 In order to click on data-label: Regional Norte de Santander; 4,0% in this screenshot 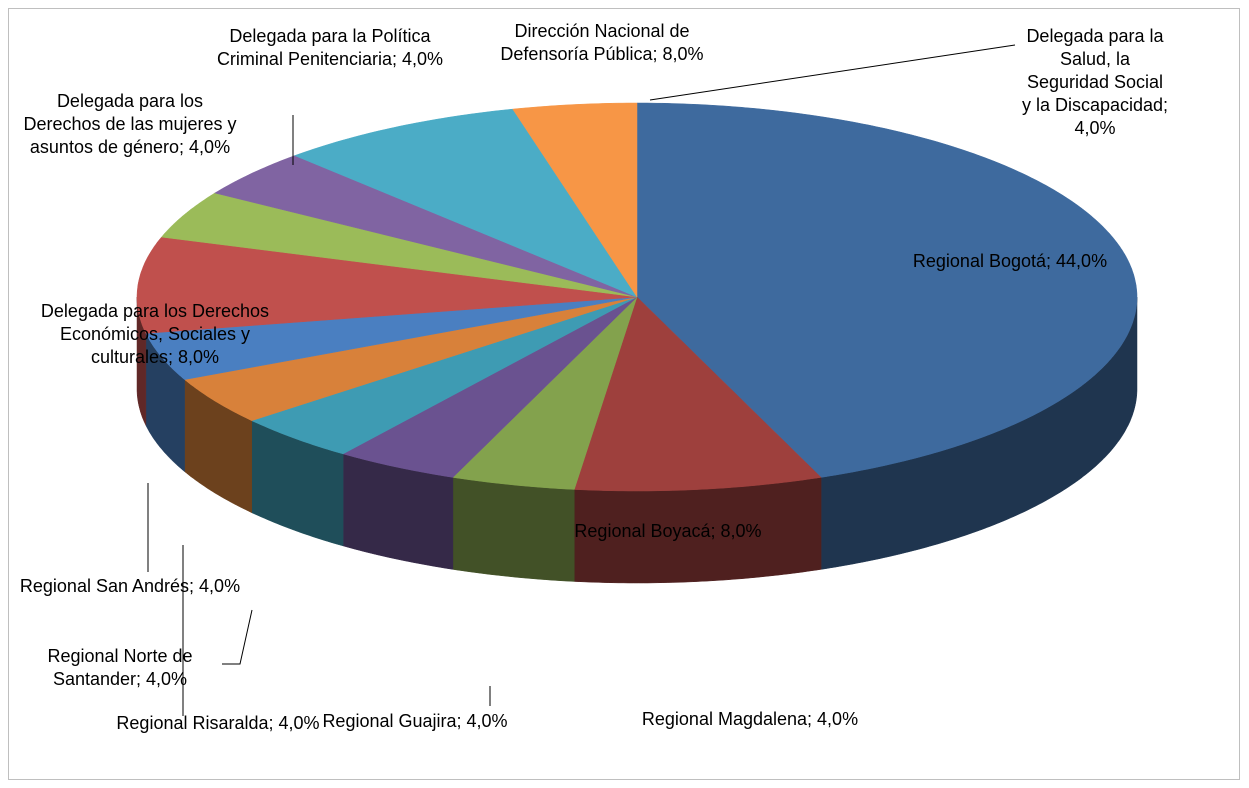, I will do `click(120, 668)`.